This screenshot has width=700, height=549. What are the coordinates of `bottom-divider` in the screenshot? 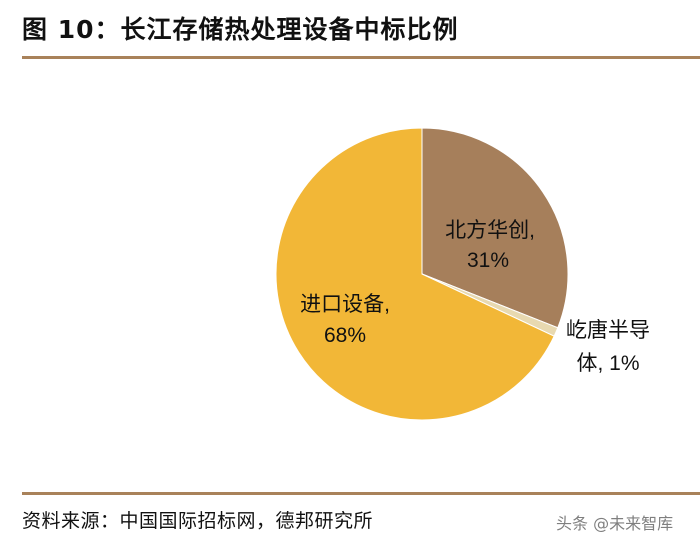 It's located at (361, 493).